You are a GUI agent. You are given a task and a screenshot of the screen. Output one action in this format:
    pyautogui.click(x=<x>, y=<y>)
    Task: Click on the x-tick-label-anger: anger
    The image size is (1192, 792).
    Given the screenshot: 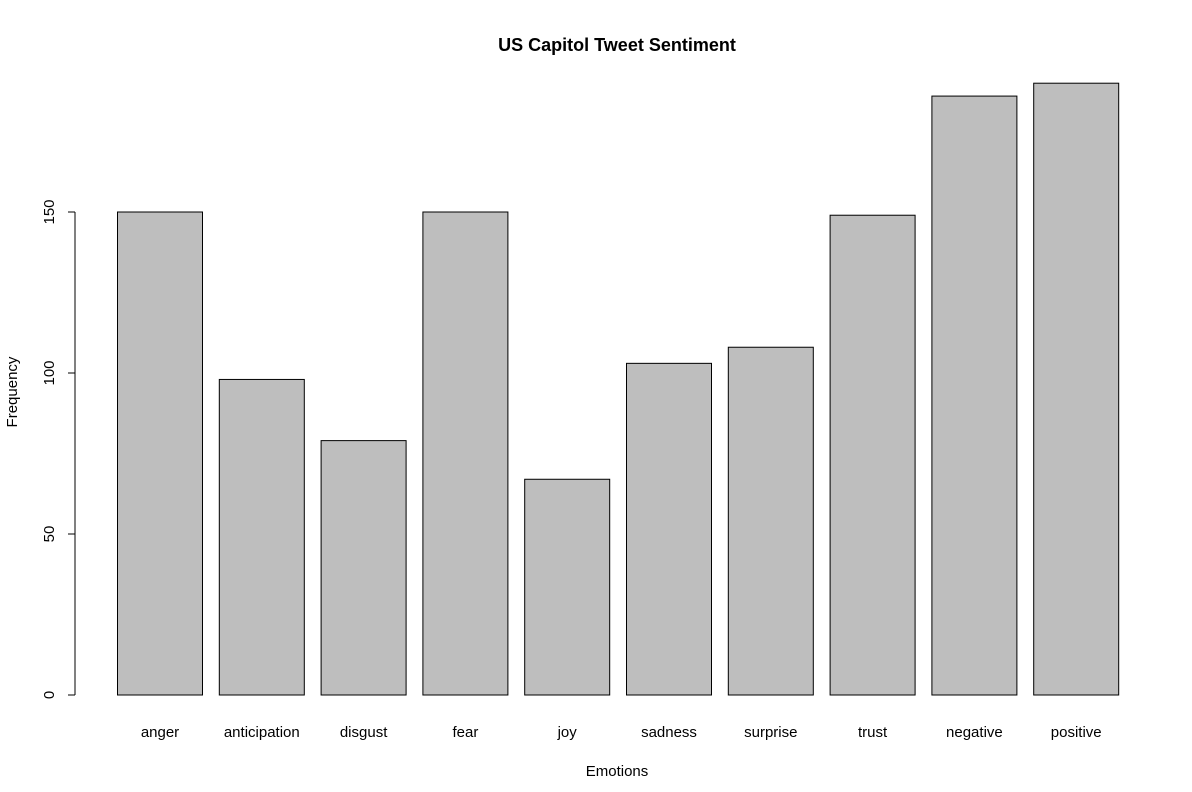 What is the action you would take?
    pyautogui.click(x=160, y=732)
    